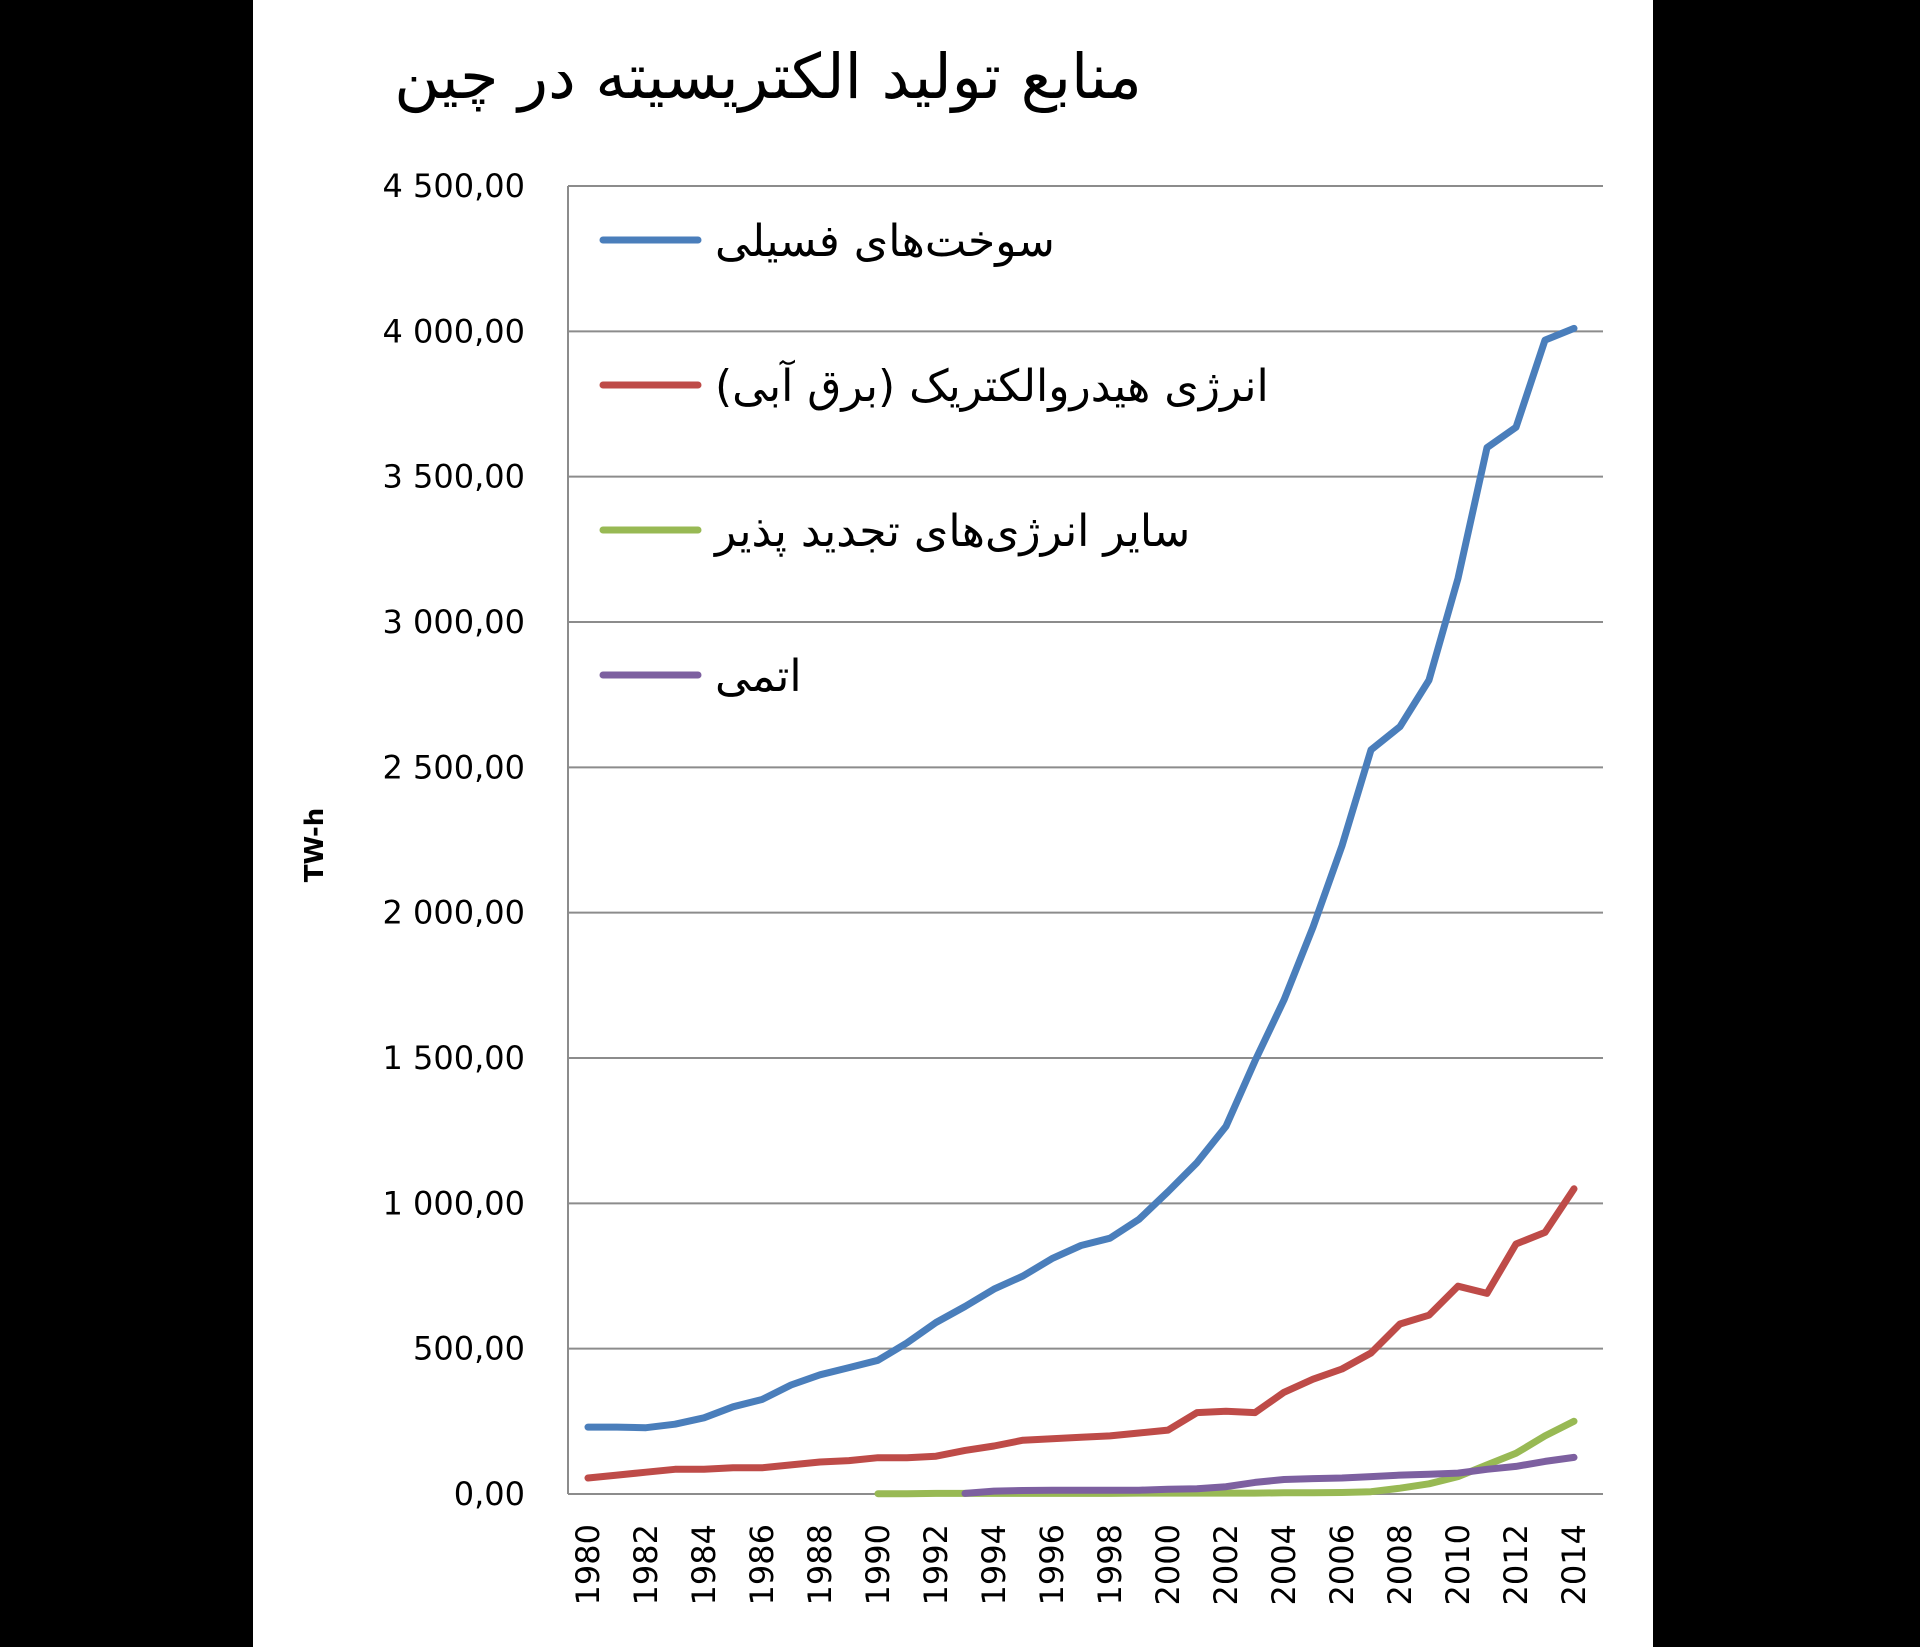 The height and width of the screenshot is (1647, 1920). What do you see at coordinates (1052, 1564) in the screenshot?
I see `x-tick-label: 1996` at bounding box center [1052, 1564].